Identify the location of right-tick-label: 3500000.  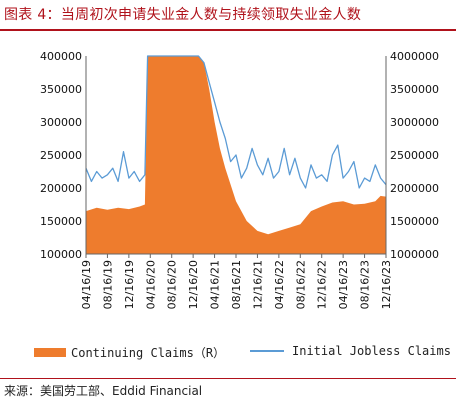
(414, 89).